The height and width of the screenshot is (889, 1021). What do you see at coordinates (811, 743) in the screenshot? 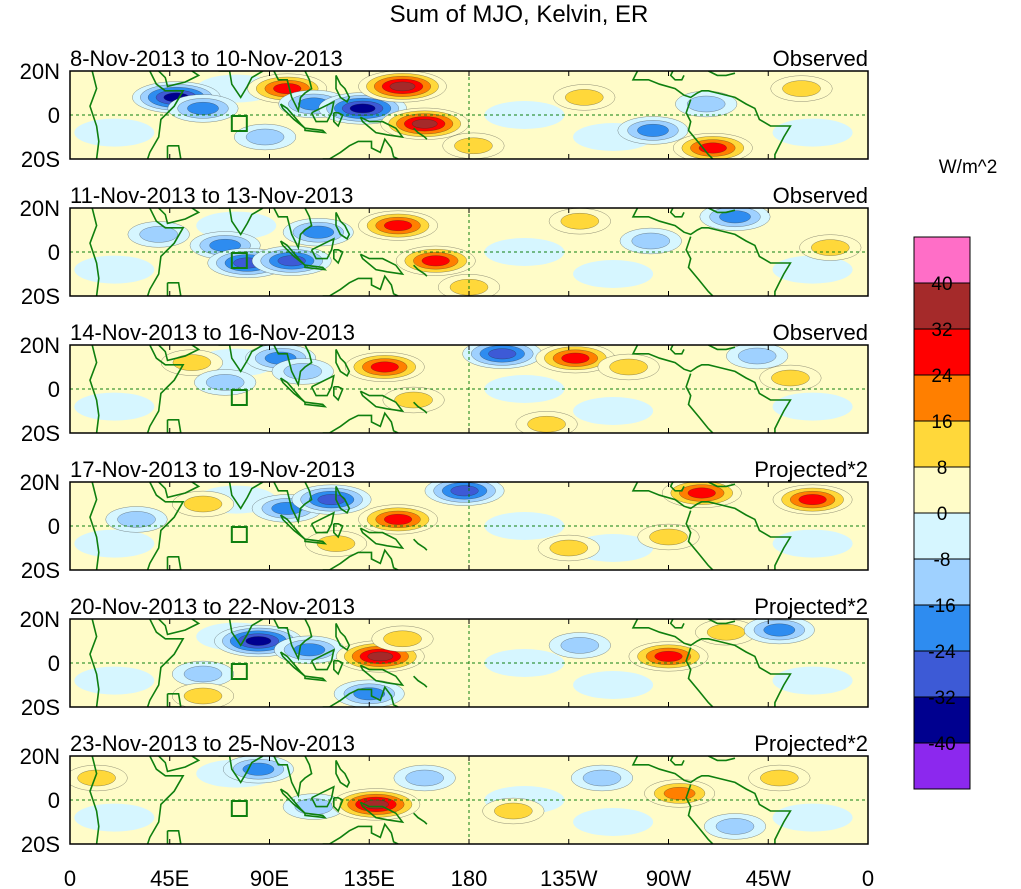
I see `panel-label: Projected*2` at bounding box center [811, 743].